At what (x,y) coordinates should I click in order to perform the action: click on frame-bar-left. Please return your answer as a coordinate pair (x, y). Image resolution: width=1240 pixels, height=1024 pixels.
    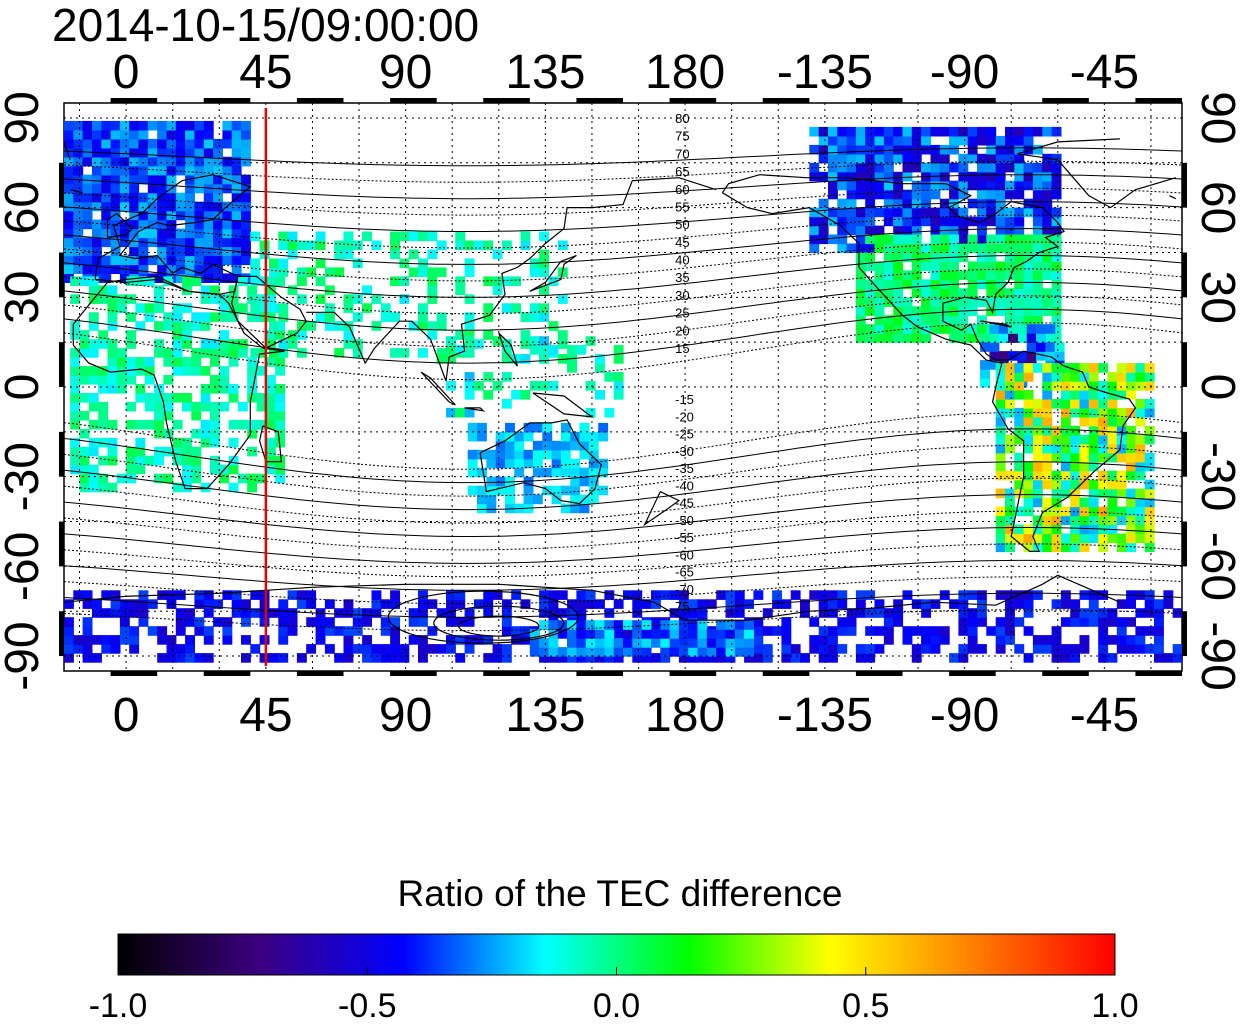
    Looking at the image, I should click on (61, 454).